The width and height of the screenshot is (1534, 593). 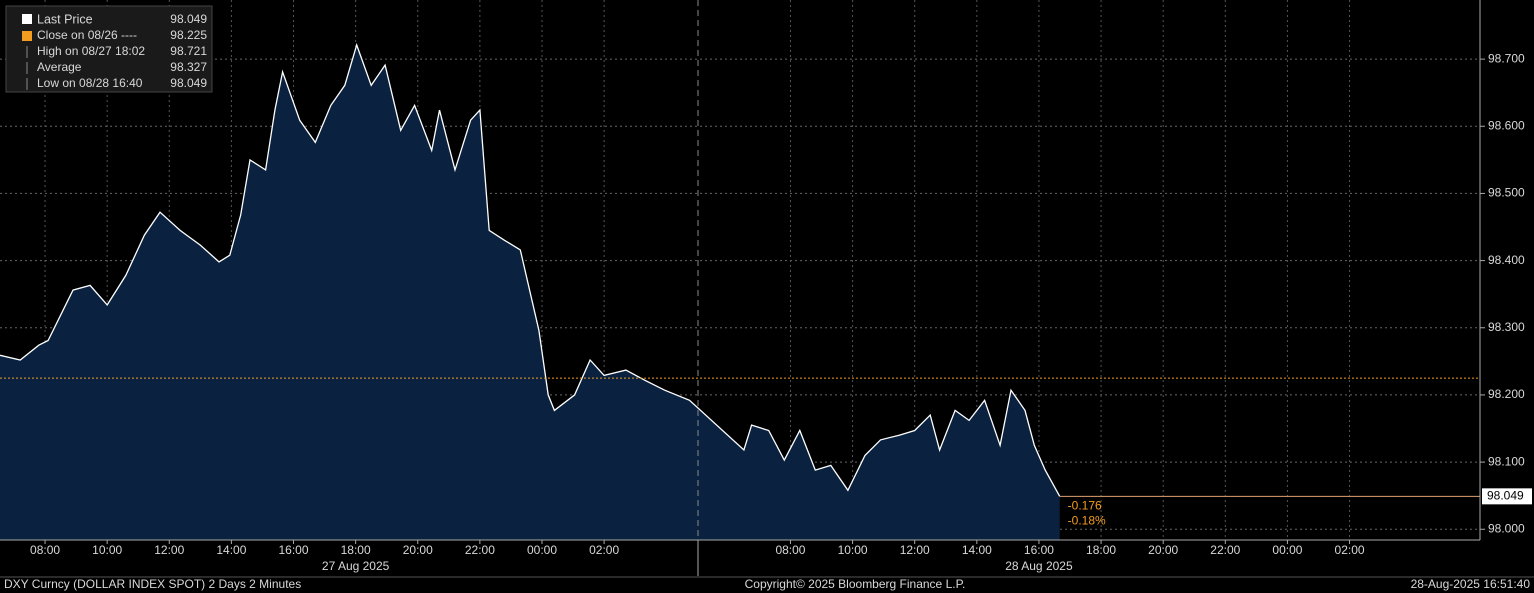 I want to click on last-tag, so click(x=1507, y=496).